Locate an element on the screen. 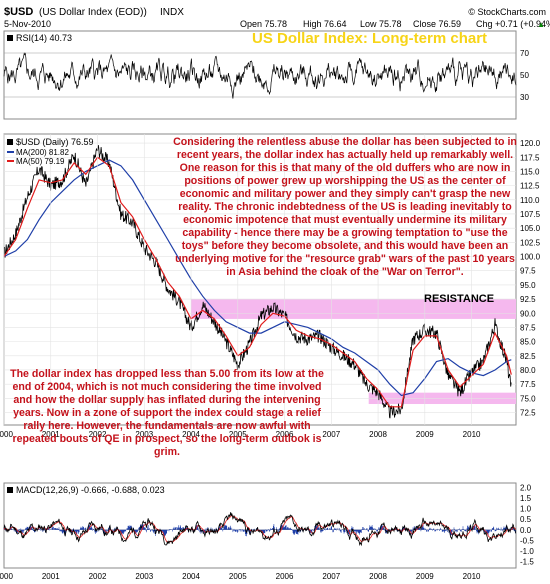  rsi-line is located at coordinates (260, 75).